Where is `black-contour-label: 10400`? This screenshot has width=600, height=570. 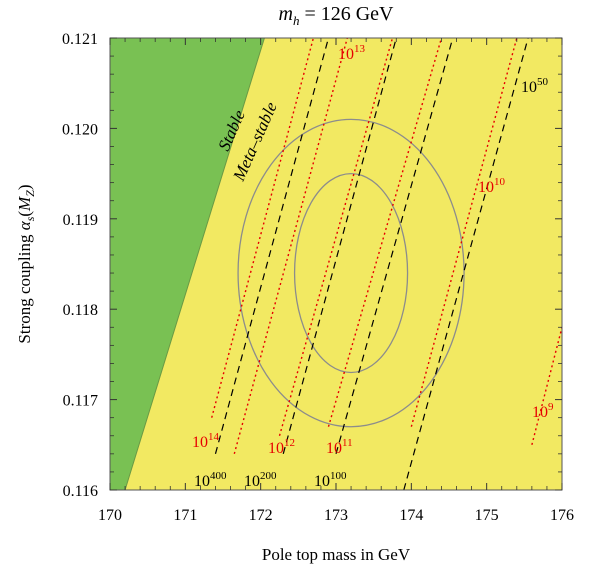 black-contour-label: 10400 is located at coordinates (210, 480).